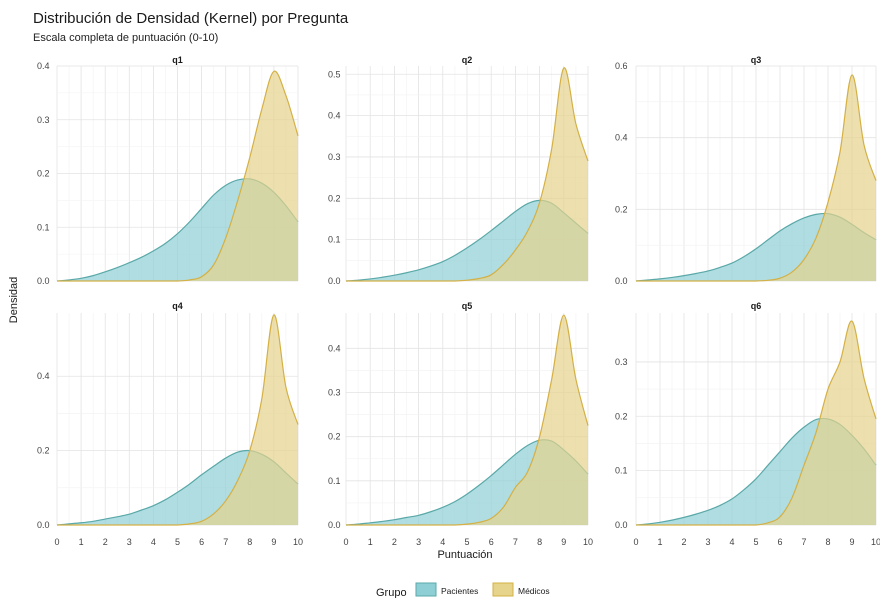 Image resolution: width=880 pixels, height=598 pixels. What do you see at coordinates (459, 591) in the screenshot?
I see `legend-label-pacientes: Pacientes` at bounding box center [459, 591].